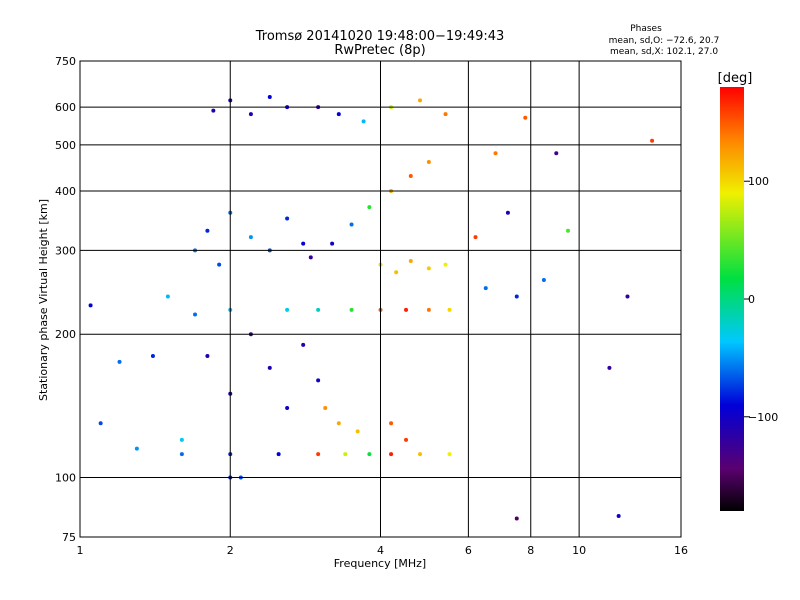 Image resolution: width=800 pixels, height=600 pixels. I want to click on x-tick-label: 6, so click(468, 550).